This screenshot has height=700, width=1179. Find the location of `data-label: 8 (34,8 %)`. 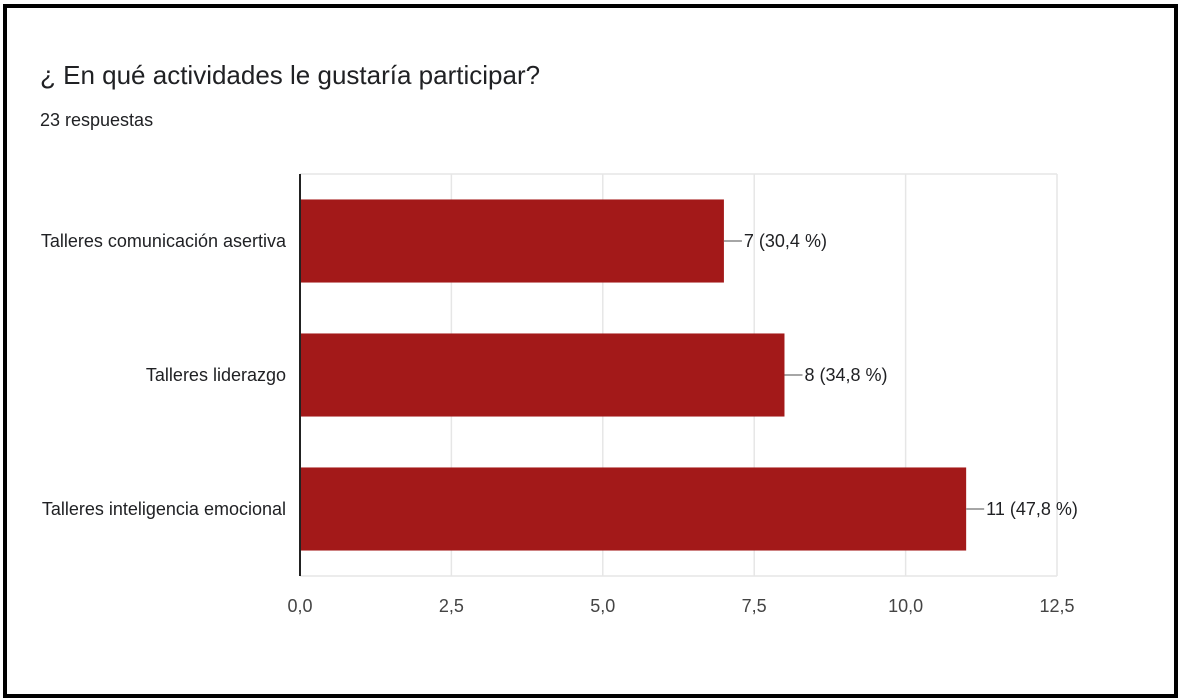

data-label: 8 (34,8 %) is located at coordinates (845, 375).